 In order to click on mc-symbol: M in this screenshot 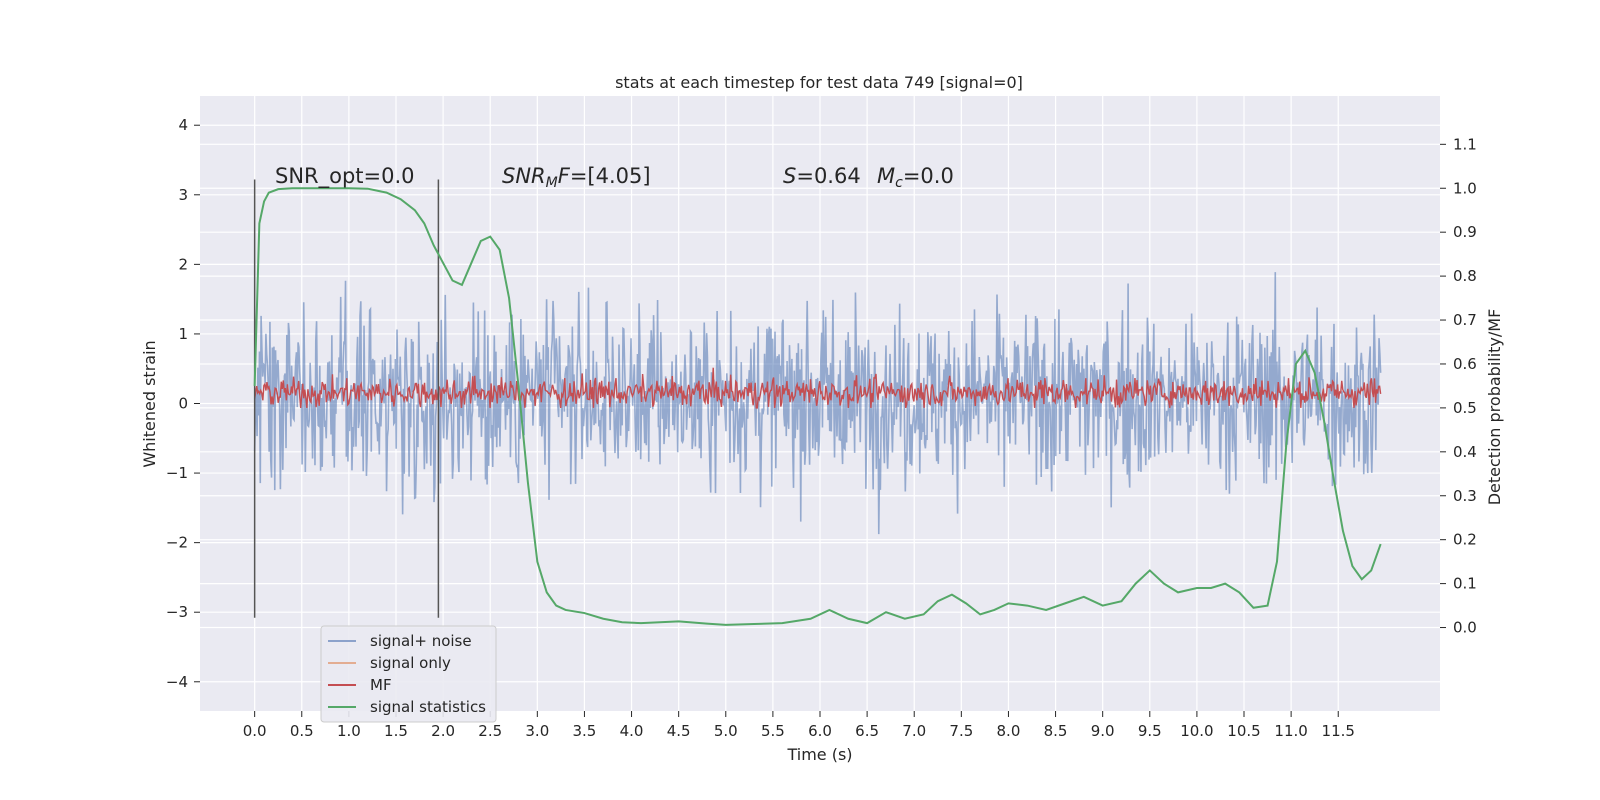, I will do `click(886, 176)`.